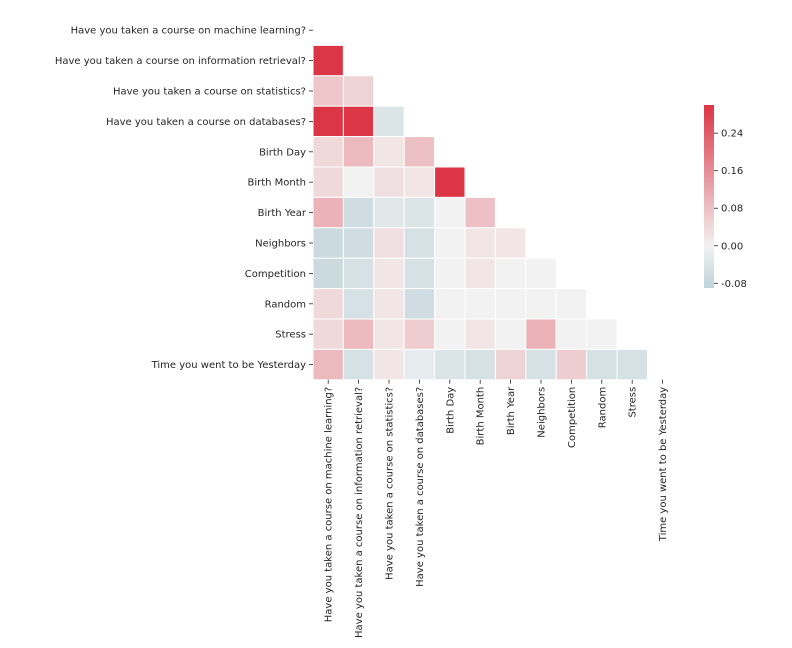  Describe the element at coordinates (276, 183) in the screenshot. I see `y-tick-label: Birth Month` at that location.